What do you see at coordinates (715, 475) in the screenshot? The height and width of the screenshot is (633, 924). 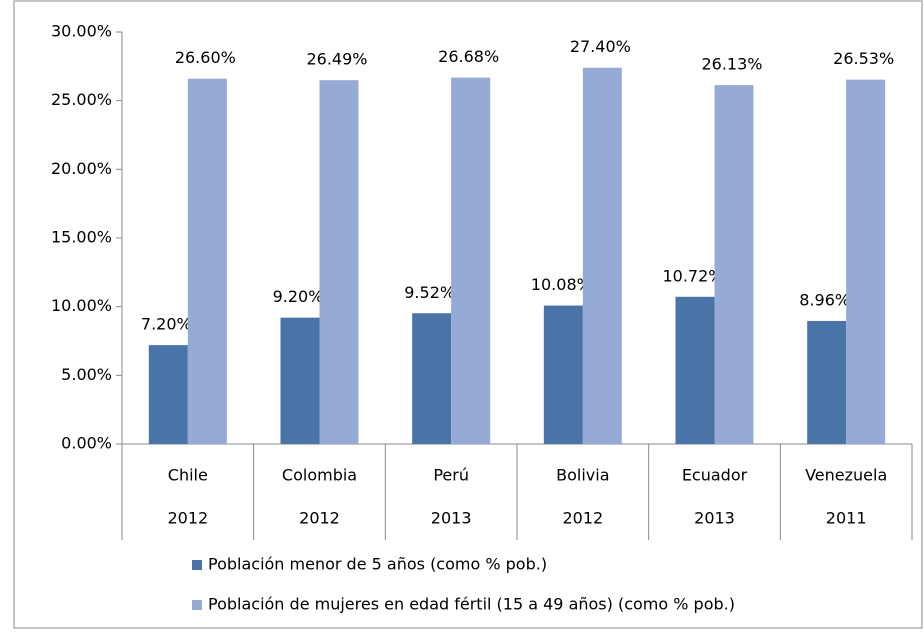 I see `x-tick-label: Ecuador` at bounding box center [715, 475].